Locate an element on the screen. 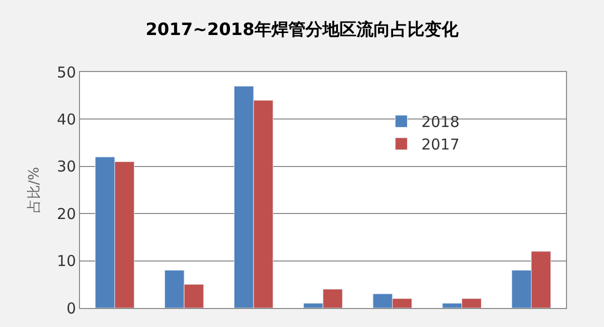  legend-label: 2017 is located at coordinates (440, 145).